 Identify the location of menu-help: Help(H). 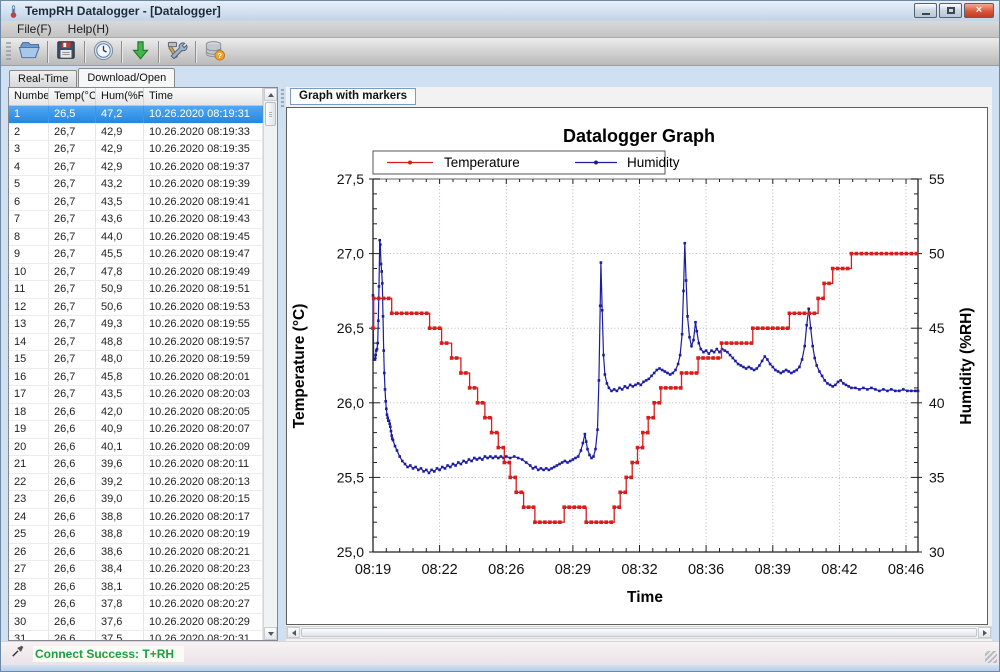
(88, 29).